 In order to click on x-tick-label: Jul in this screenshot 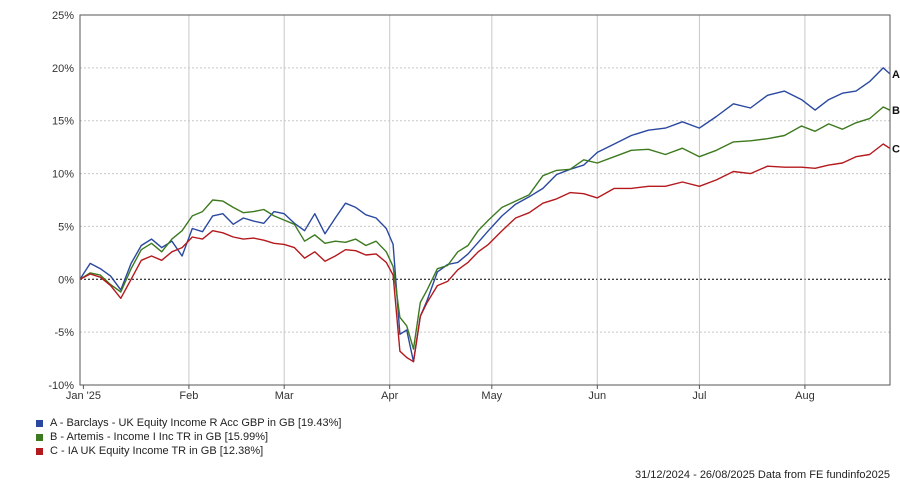, I will do `click(699, 396)`.